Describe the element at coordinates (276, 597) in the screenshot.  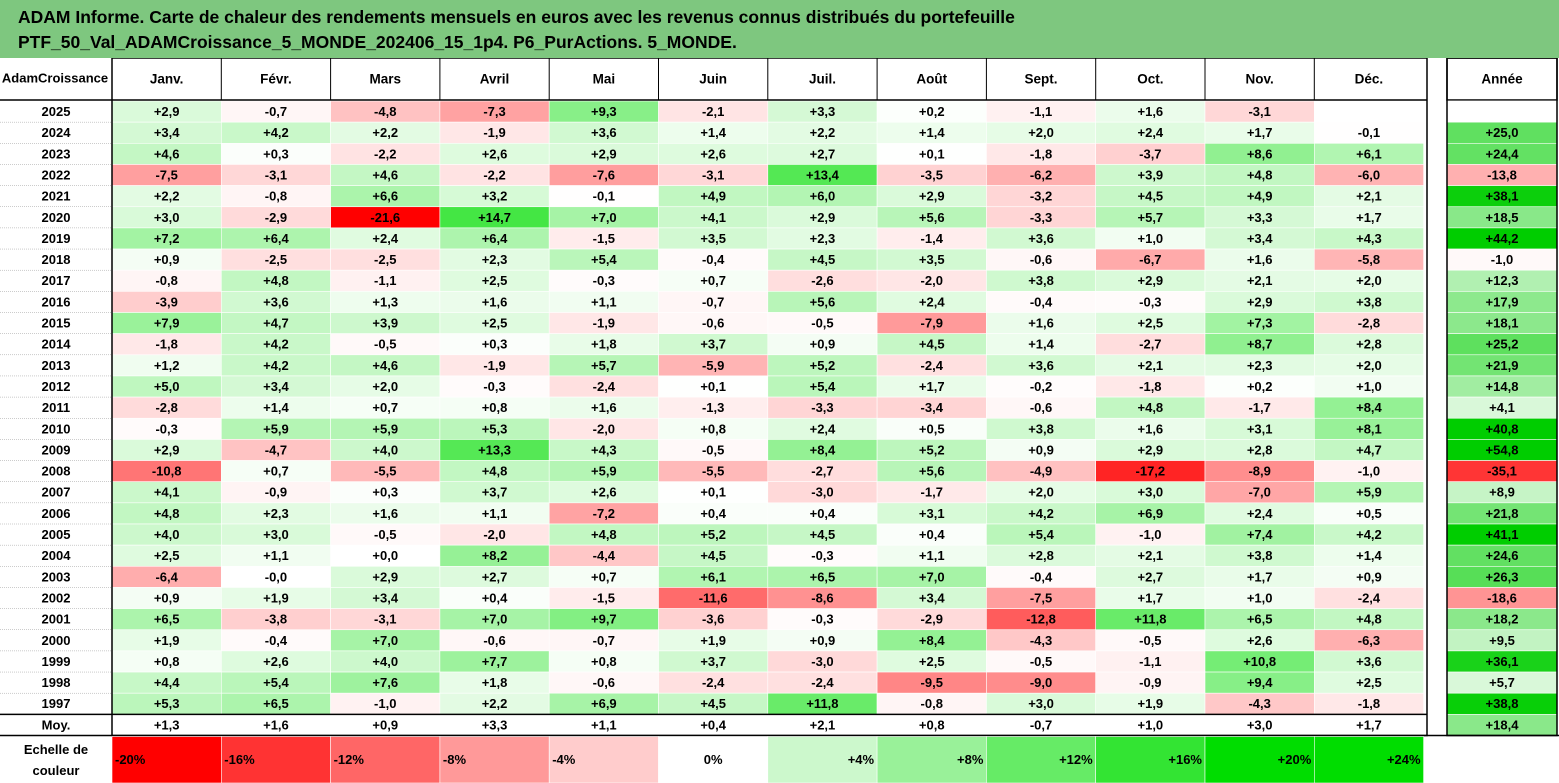
I see `heatmap-cell-value: +1,9` at that location.